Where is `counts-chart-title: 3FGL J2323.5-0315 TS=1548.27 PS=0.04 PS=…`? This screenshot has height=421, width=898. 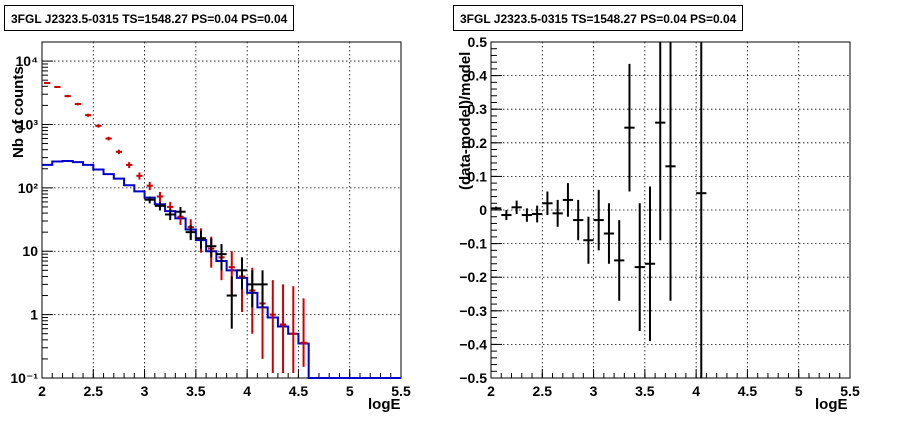 counts-chart-title: 3FGL J2323.5-0315 TS=1548.27 PS=0.04 PS=… is located at coordinates (149, 18).